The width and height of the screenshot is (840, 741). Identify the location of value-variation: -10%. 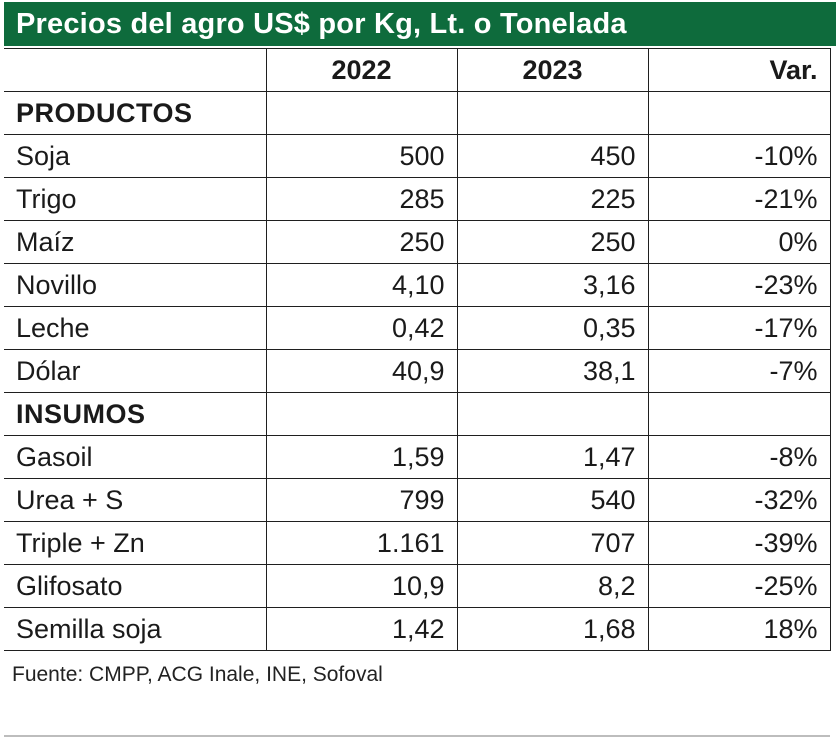
(739, 156).